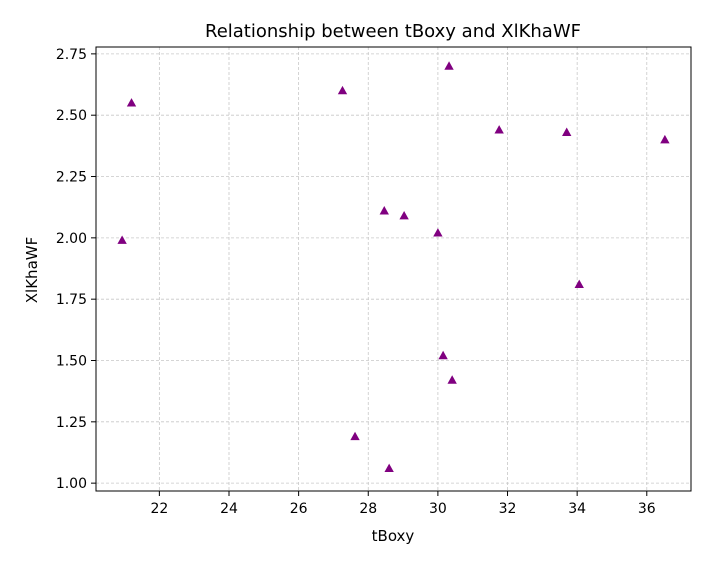  Describe the element at coordinates (647, 509) in the screenshot. I see `x-tick-label: 36` at that location.